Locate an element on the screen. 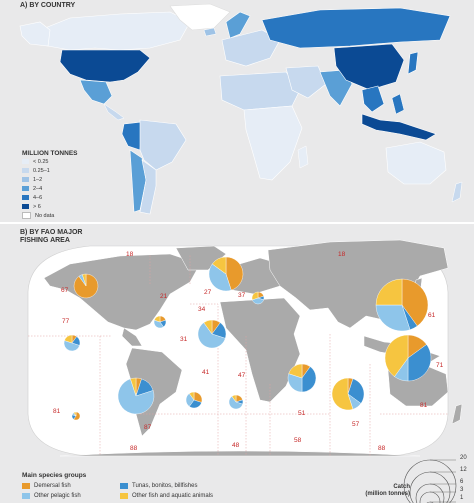  catch-legend-title: Catch (million tonnes) is located at coordinates (378, 491).